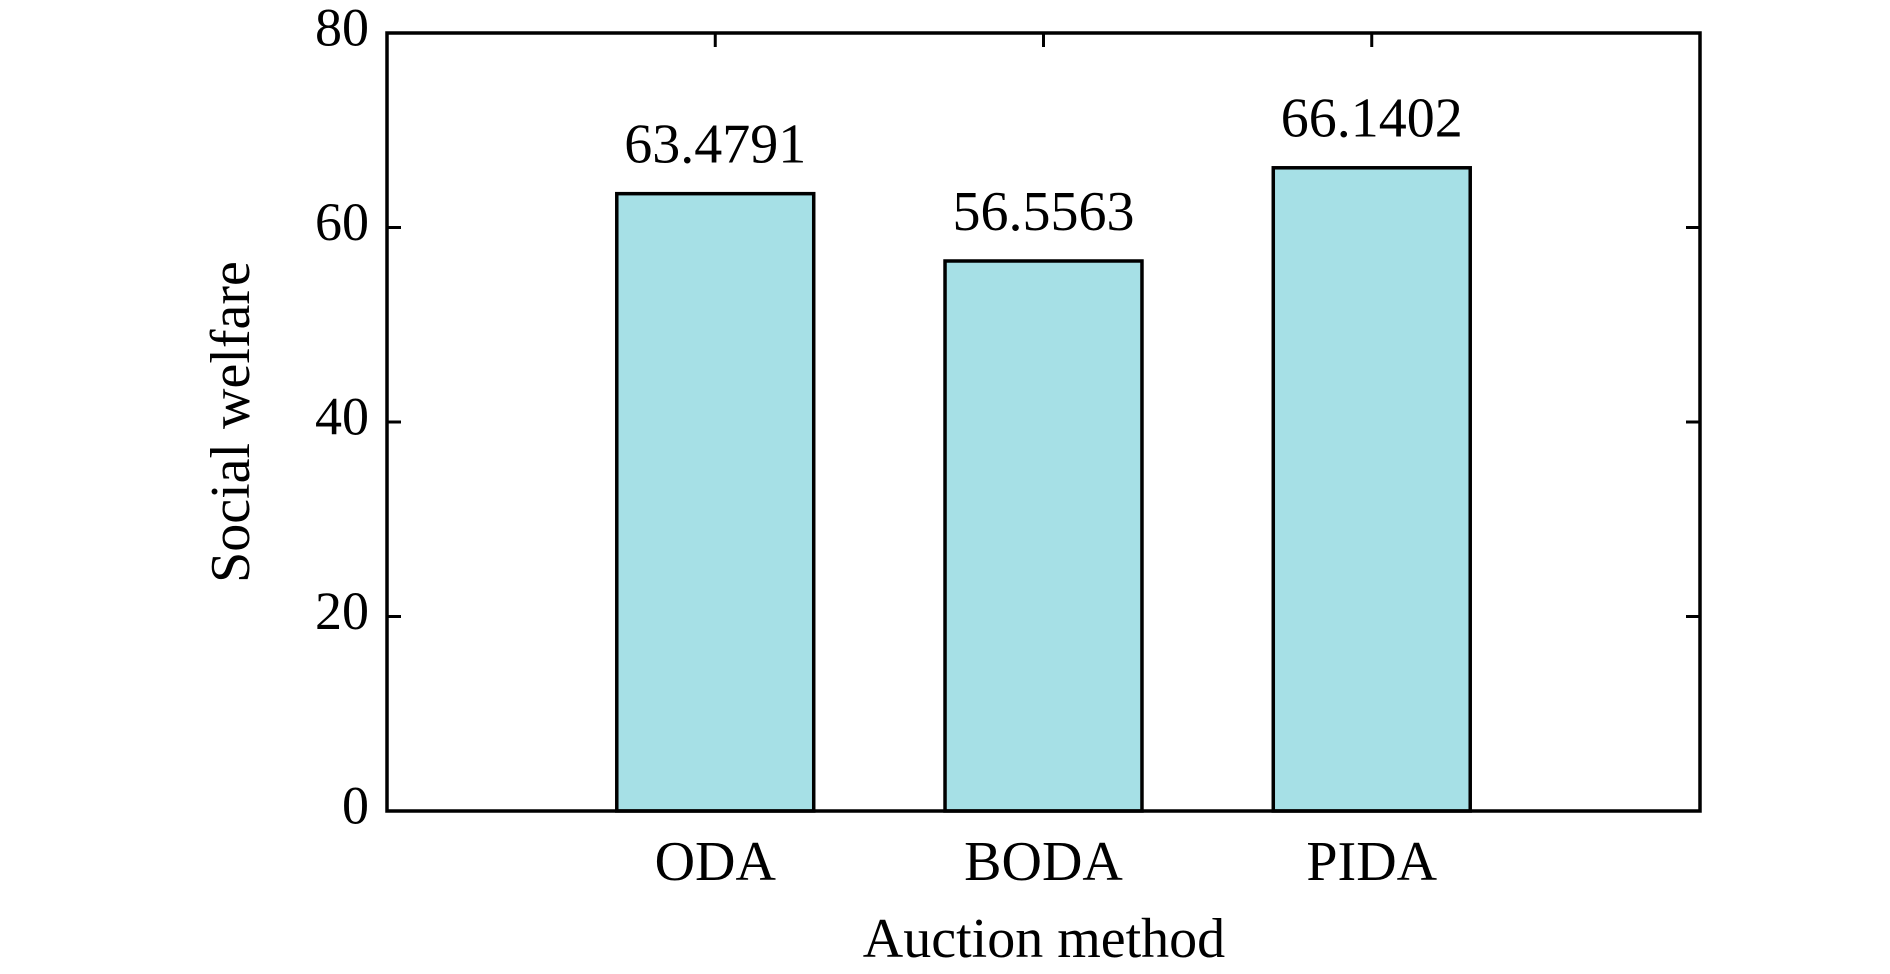  Describe the element at coordinates (1371, 862) in the screenshot. I see `x-tick-label: PIDA` at that location.